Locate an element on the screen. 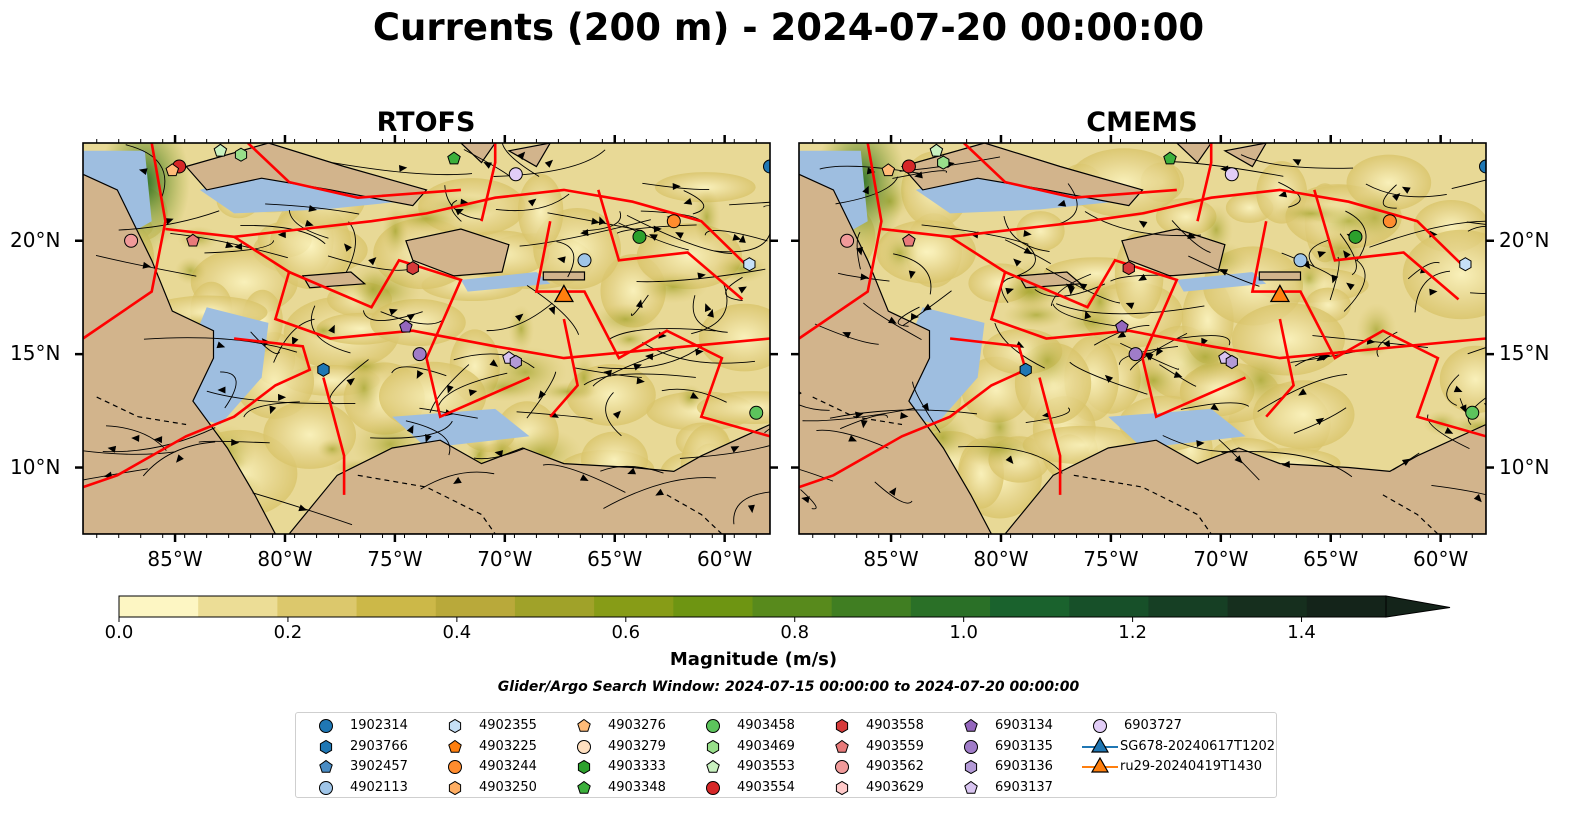 The width and height of the screenshot is (1577, 827). colorbar-tick-label: 1.2 is located at coordinates (1132, 632).